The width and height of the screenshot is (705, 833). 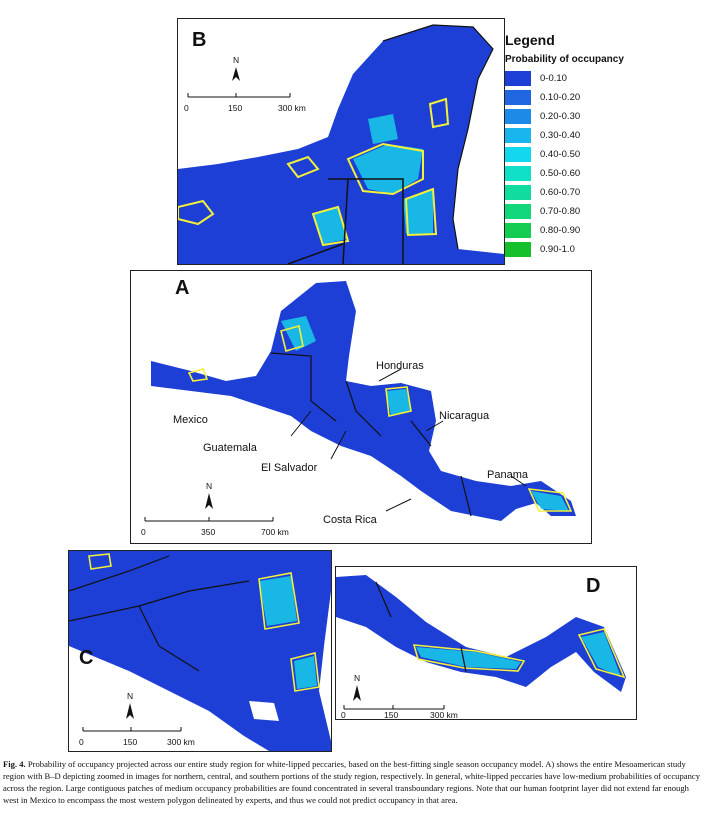 What do you see at coordinates (593, 586) in the screenshot?
I see `panel-letter: D` at bounding box center [593, 586].